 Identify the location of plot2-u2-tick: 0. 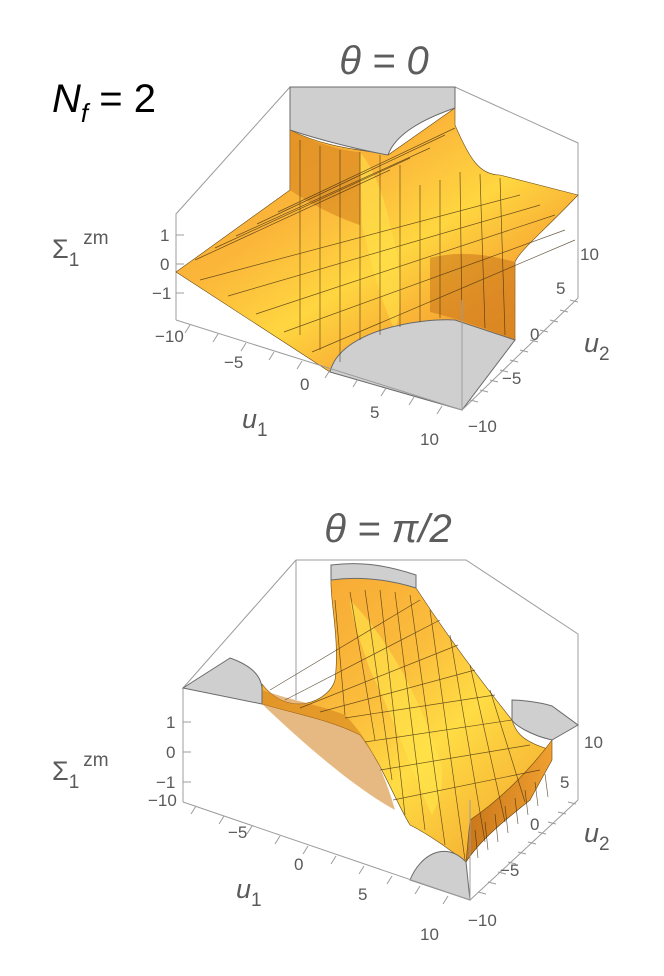
(534, 824).